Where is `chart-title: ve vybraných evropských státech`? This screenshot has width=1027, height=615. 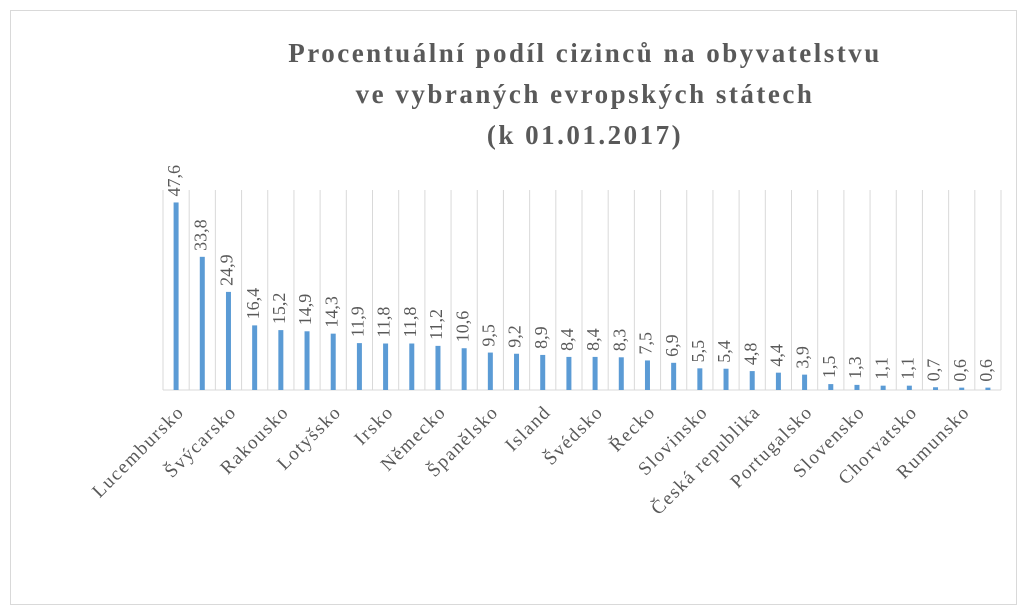
chart-title: ve vybraných evropských státech is located at coordinates (585, 94).